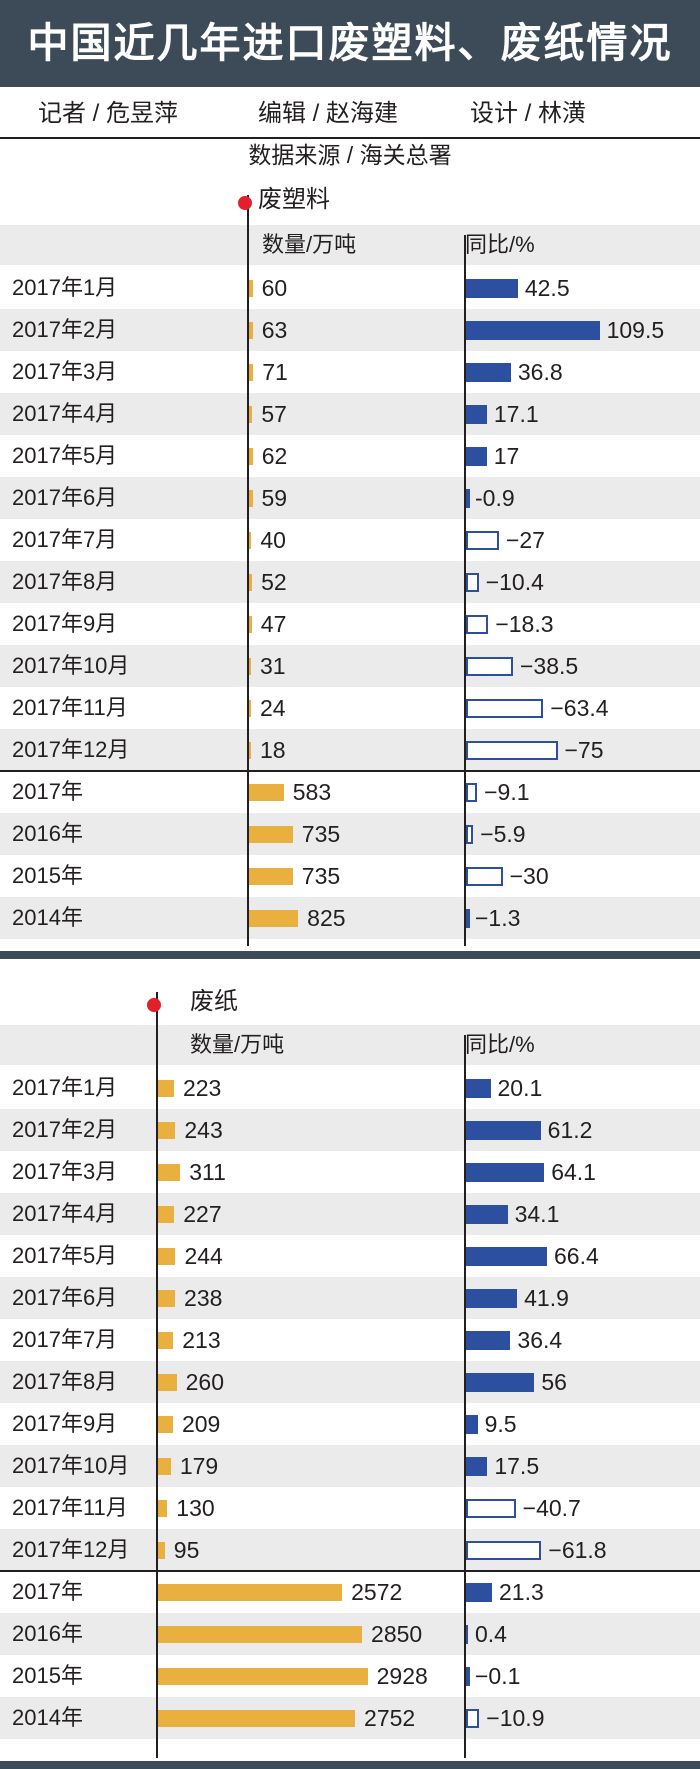 This screenshot has height=1769, width=700. What do you see at coordinates (350, 288) in the screenshot?
I see `table-row: 2017年1月 60 42.5` at bounding box center [350, 288].